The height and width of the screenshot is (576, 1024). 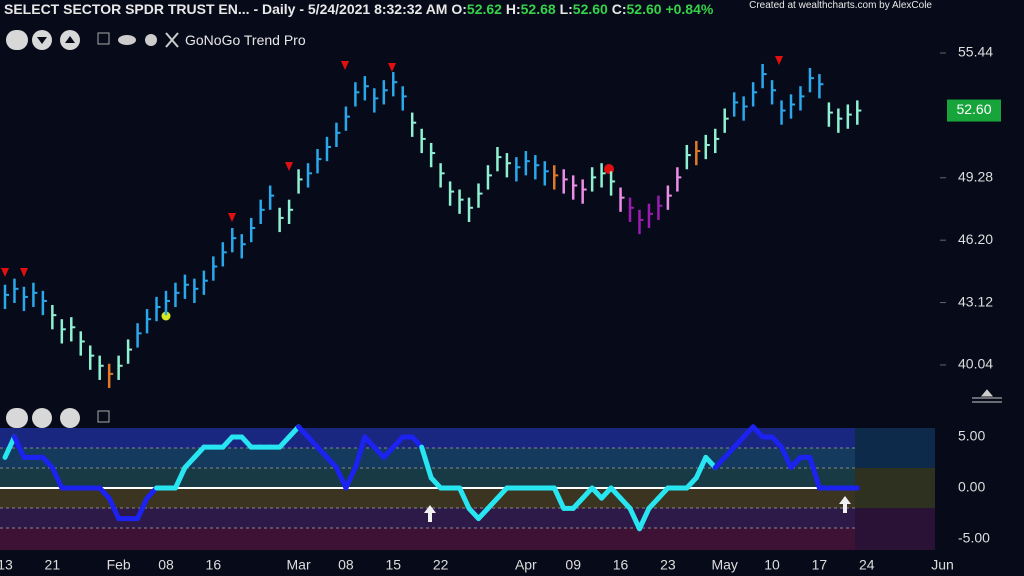 What do you see at coordinates (971, 436) in the screenshot?
I see `y-tick-label: 5.00` at bounding box center [971, 436].